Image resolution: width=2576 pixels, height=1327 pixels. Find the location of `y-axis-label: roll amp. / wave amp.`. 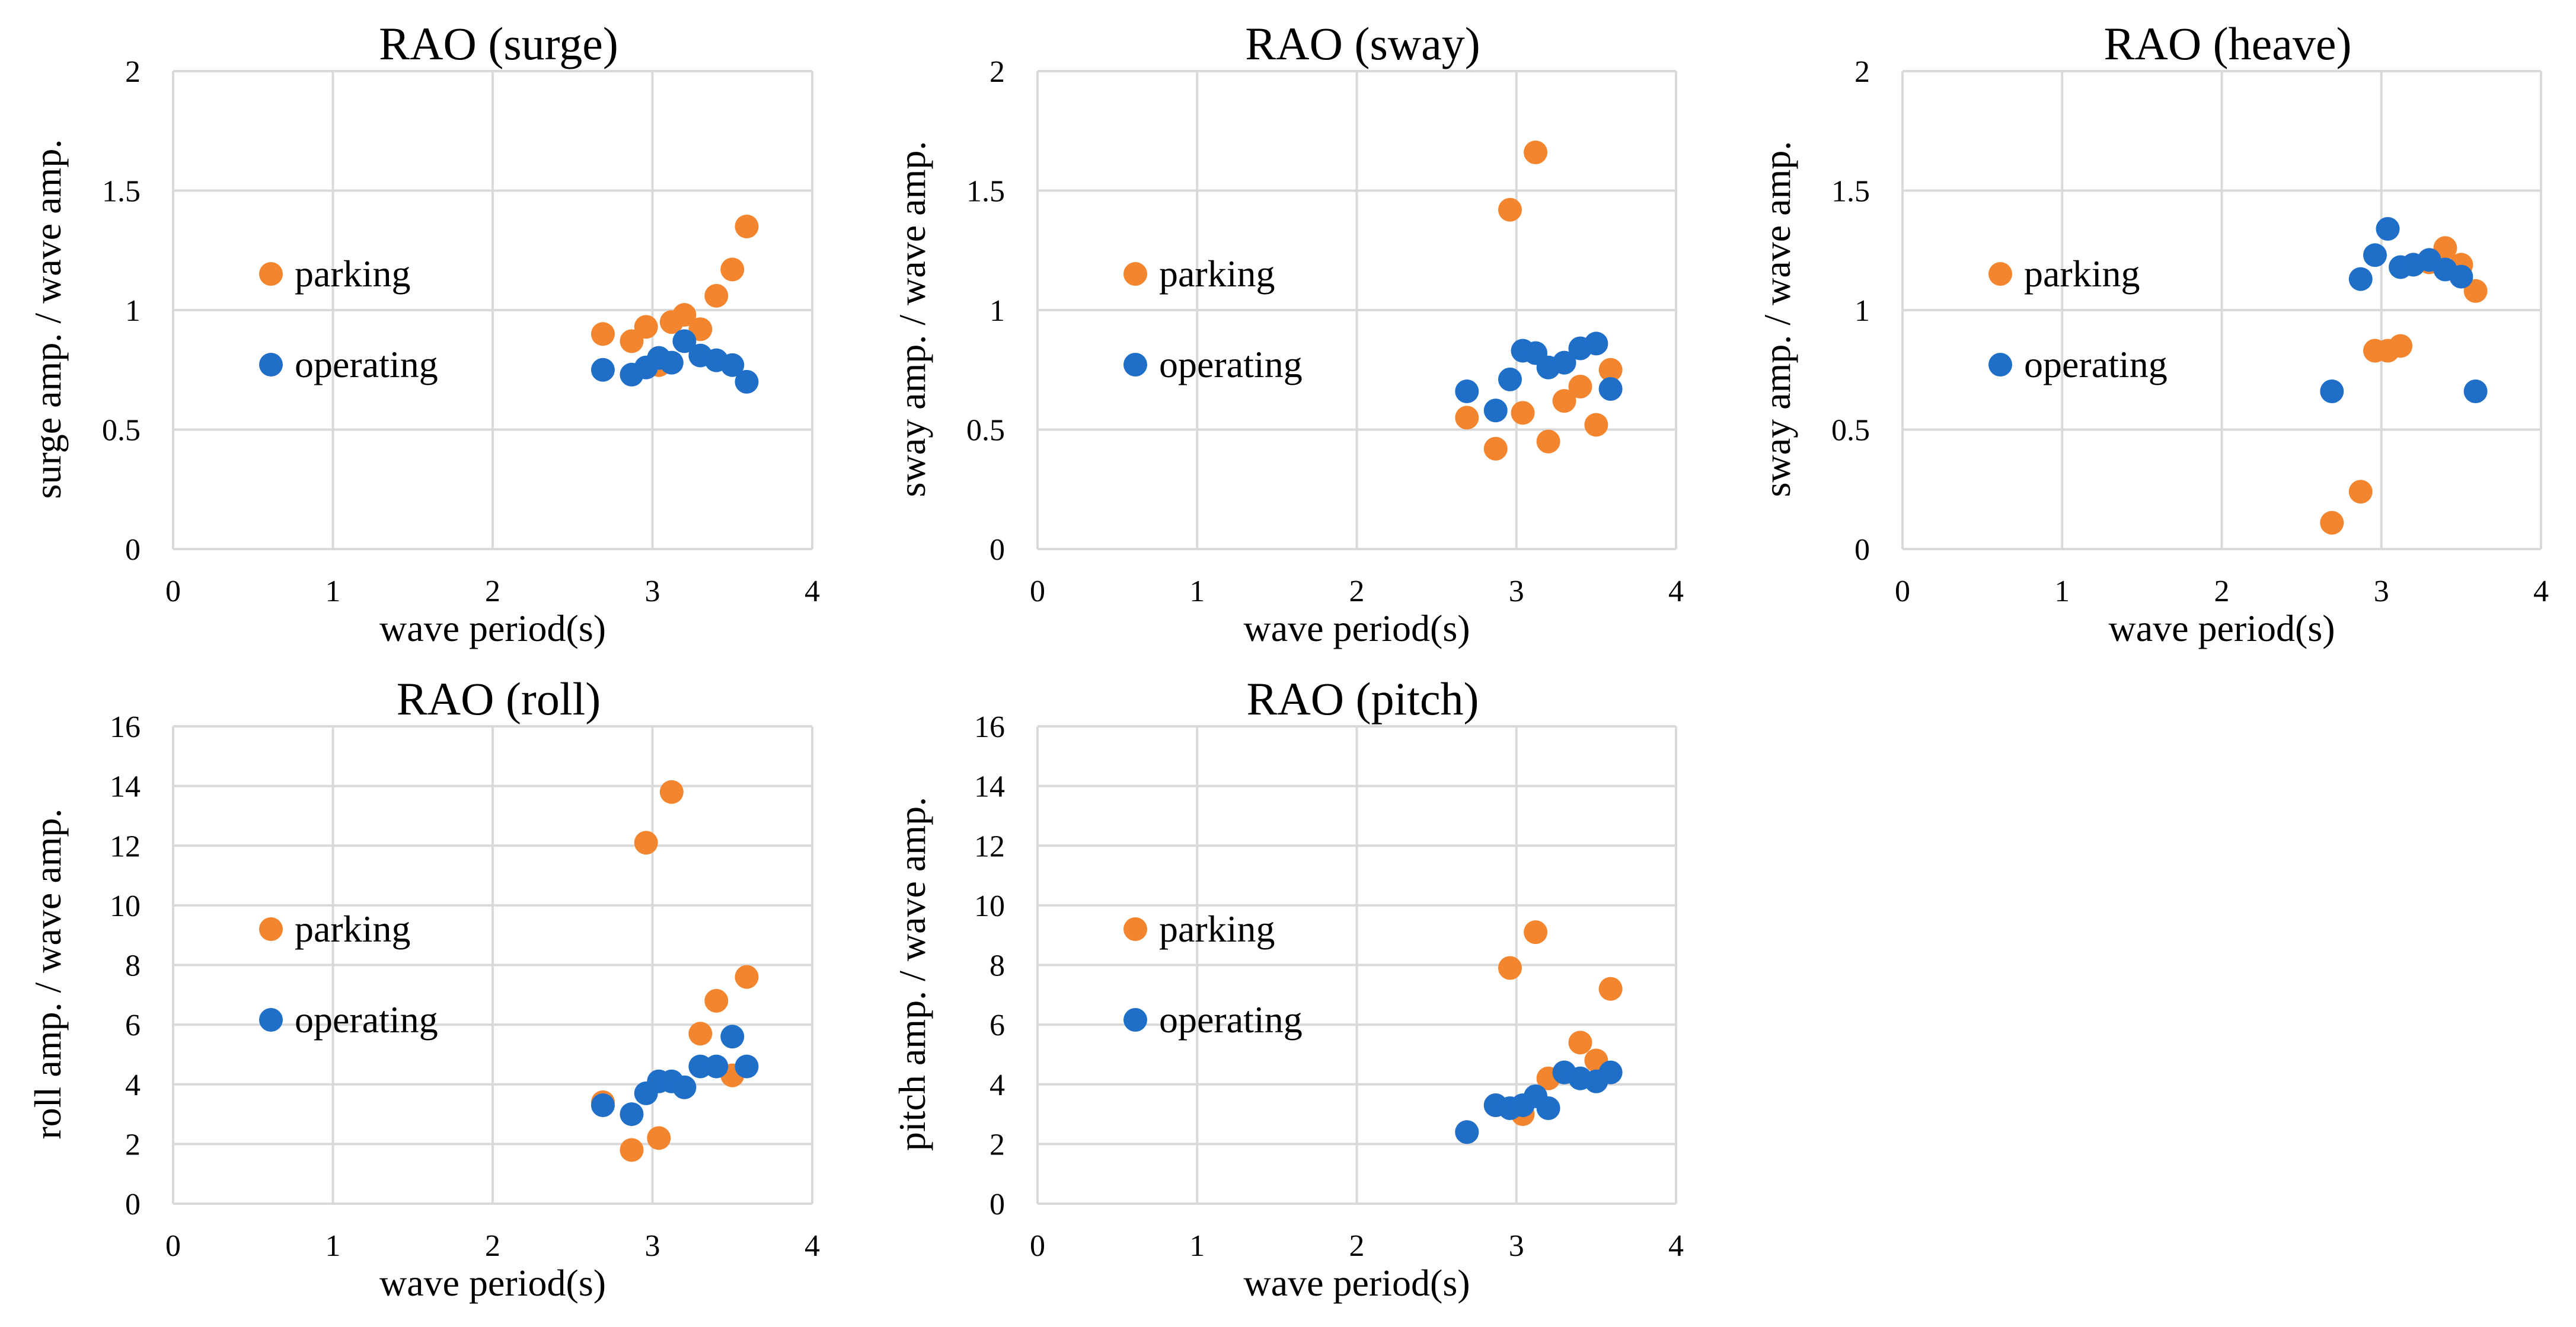

y-axis-label: roll amp. / wave amp. is located at coordinates (48, 973).